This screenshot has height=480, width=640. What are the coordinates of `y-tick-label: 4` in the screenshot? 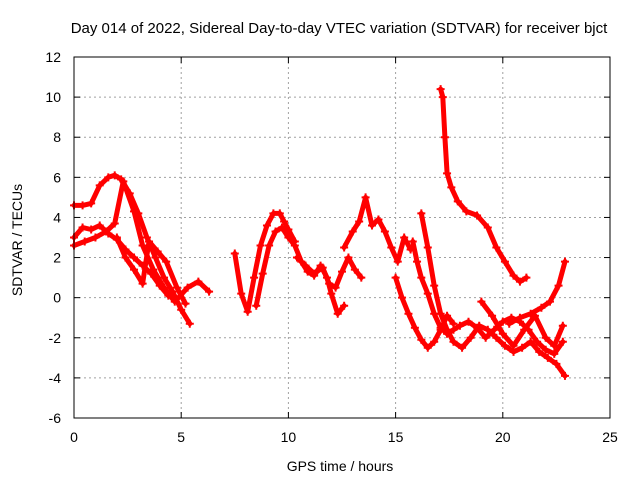 It's located at (57, 217).